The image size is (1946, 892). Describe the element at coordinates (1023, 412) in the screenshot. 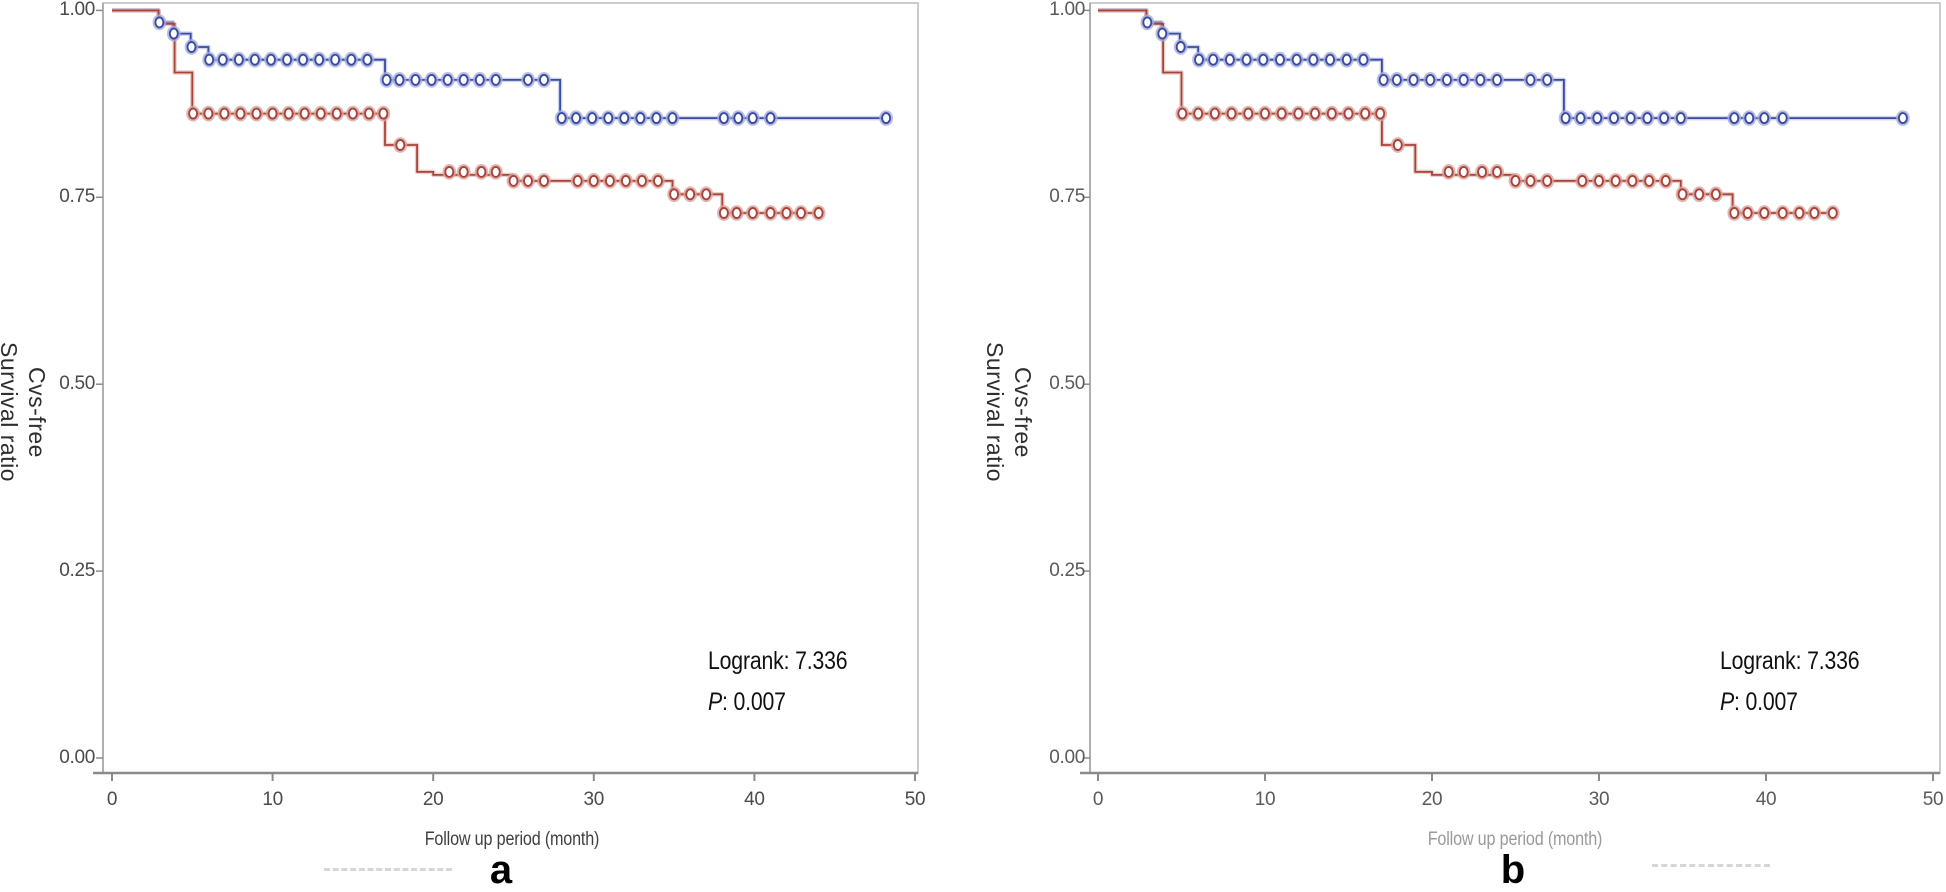

I see `y-axis-title-line1: Cvs-free` at that location.